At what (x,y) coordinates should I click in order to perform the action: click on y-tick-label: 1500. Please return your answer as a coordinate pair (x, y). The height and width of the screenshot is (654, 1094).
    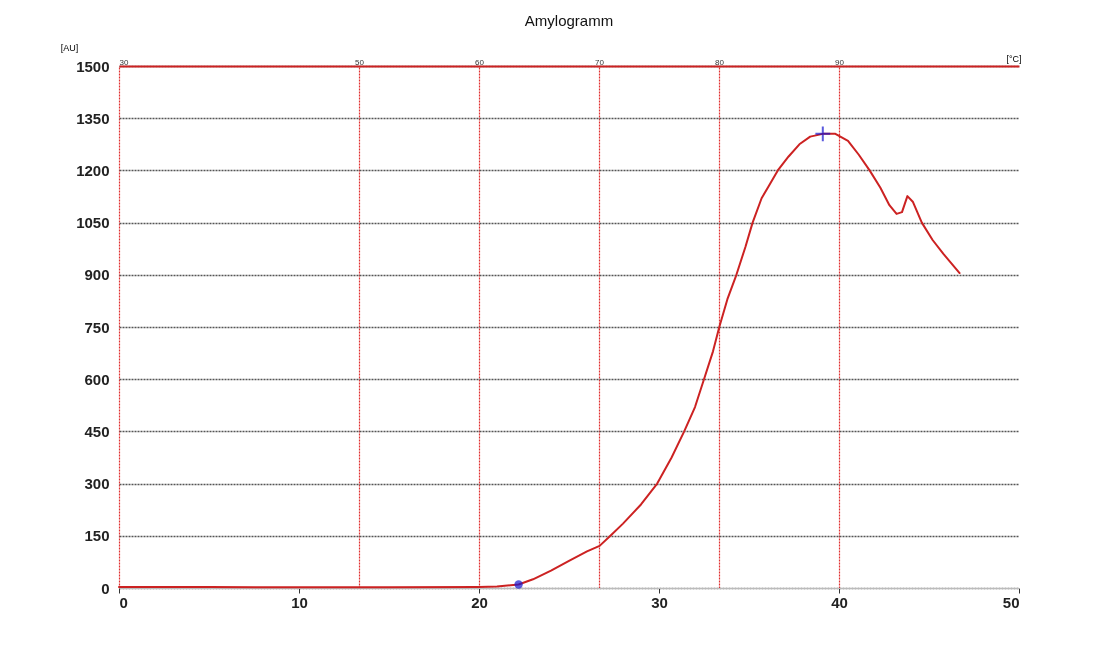
    Looking at the image, I should click on (93, 66).